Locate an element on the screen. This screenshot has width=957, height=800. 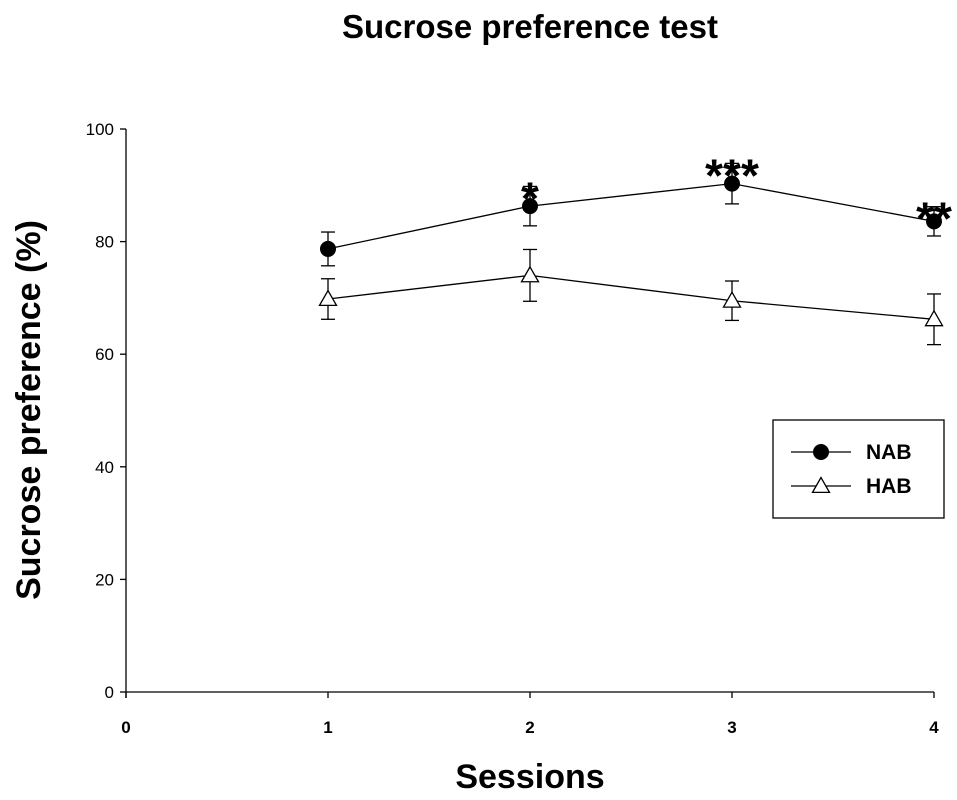
legend-item-hab: HAB is located at coordinates (851, 486).